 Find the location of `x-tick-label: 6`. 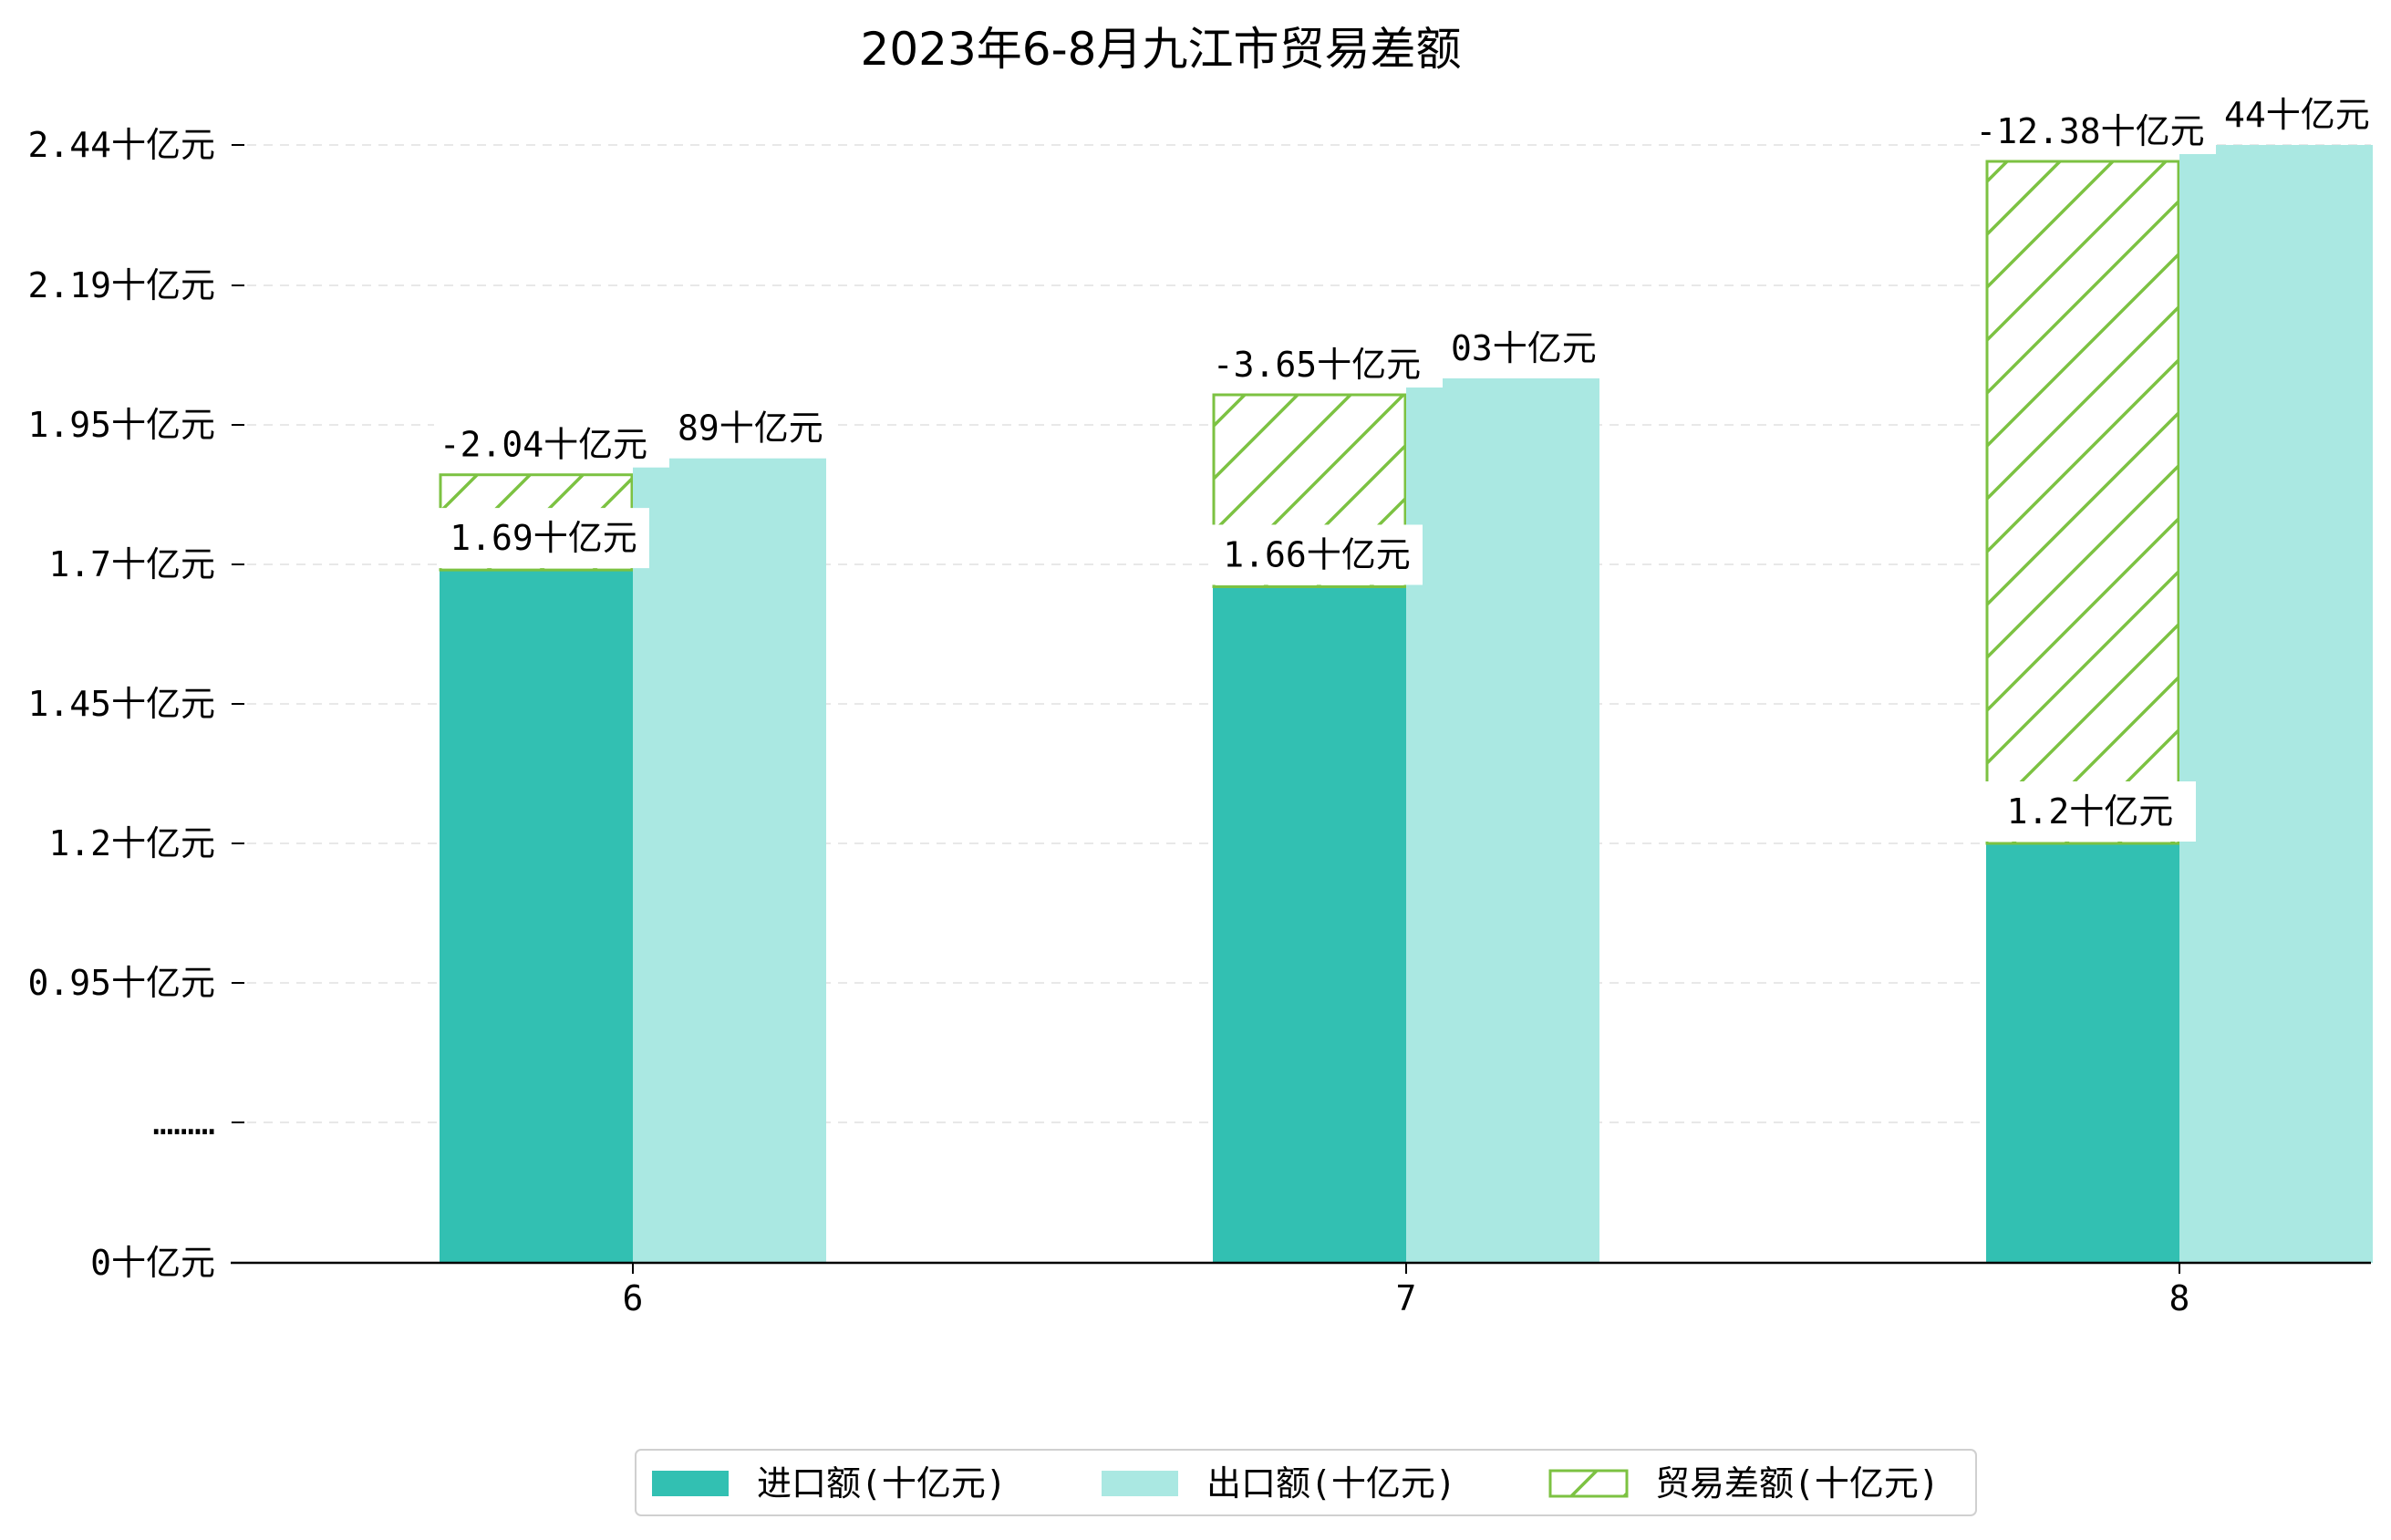

x-tick-label: 6 is located at coordinates (633, 1298).